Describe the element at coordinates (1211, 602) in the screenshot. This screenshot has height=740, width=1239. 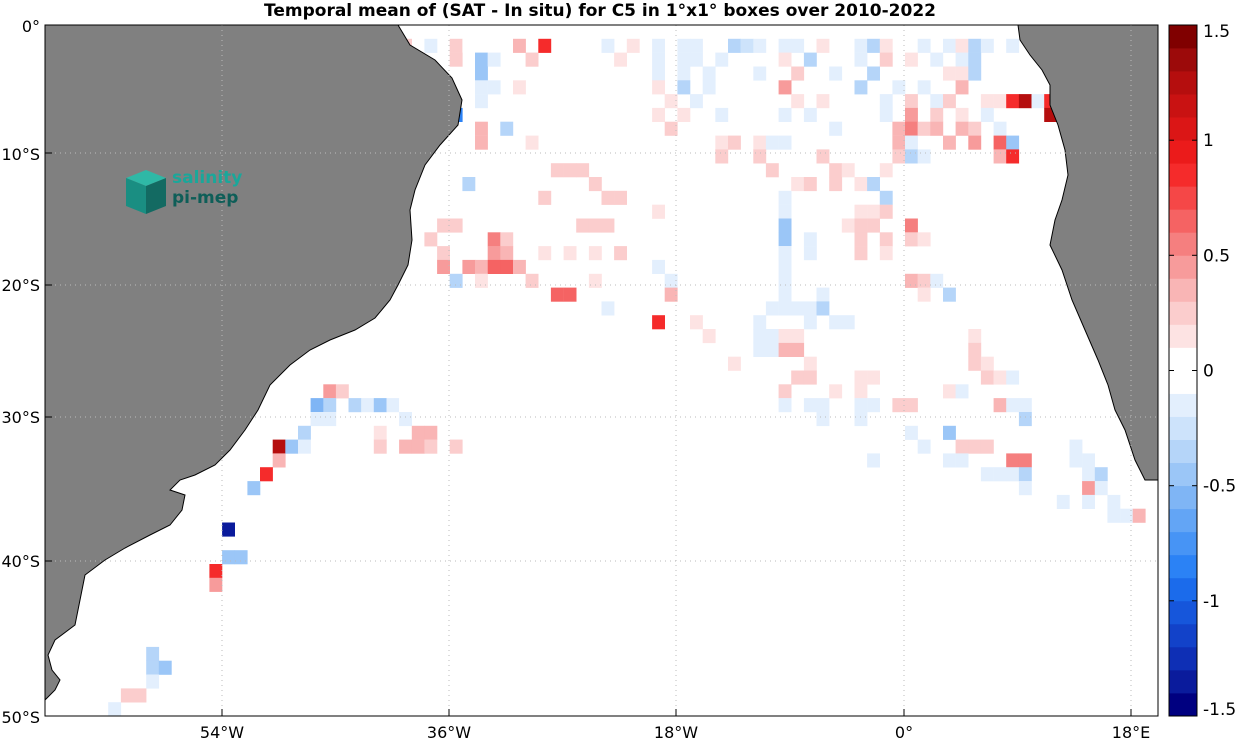
I see `colorbar-tick-label: -1` at that location.